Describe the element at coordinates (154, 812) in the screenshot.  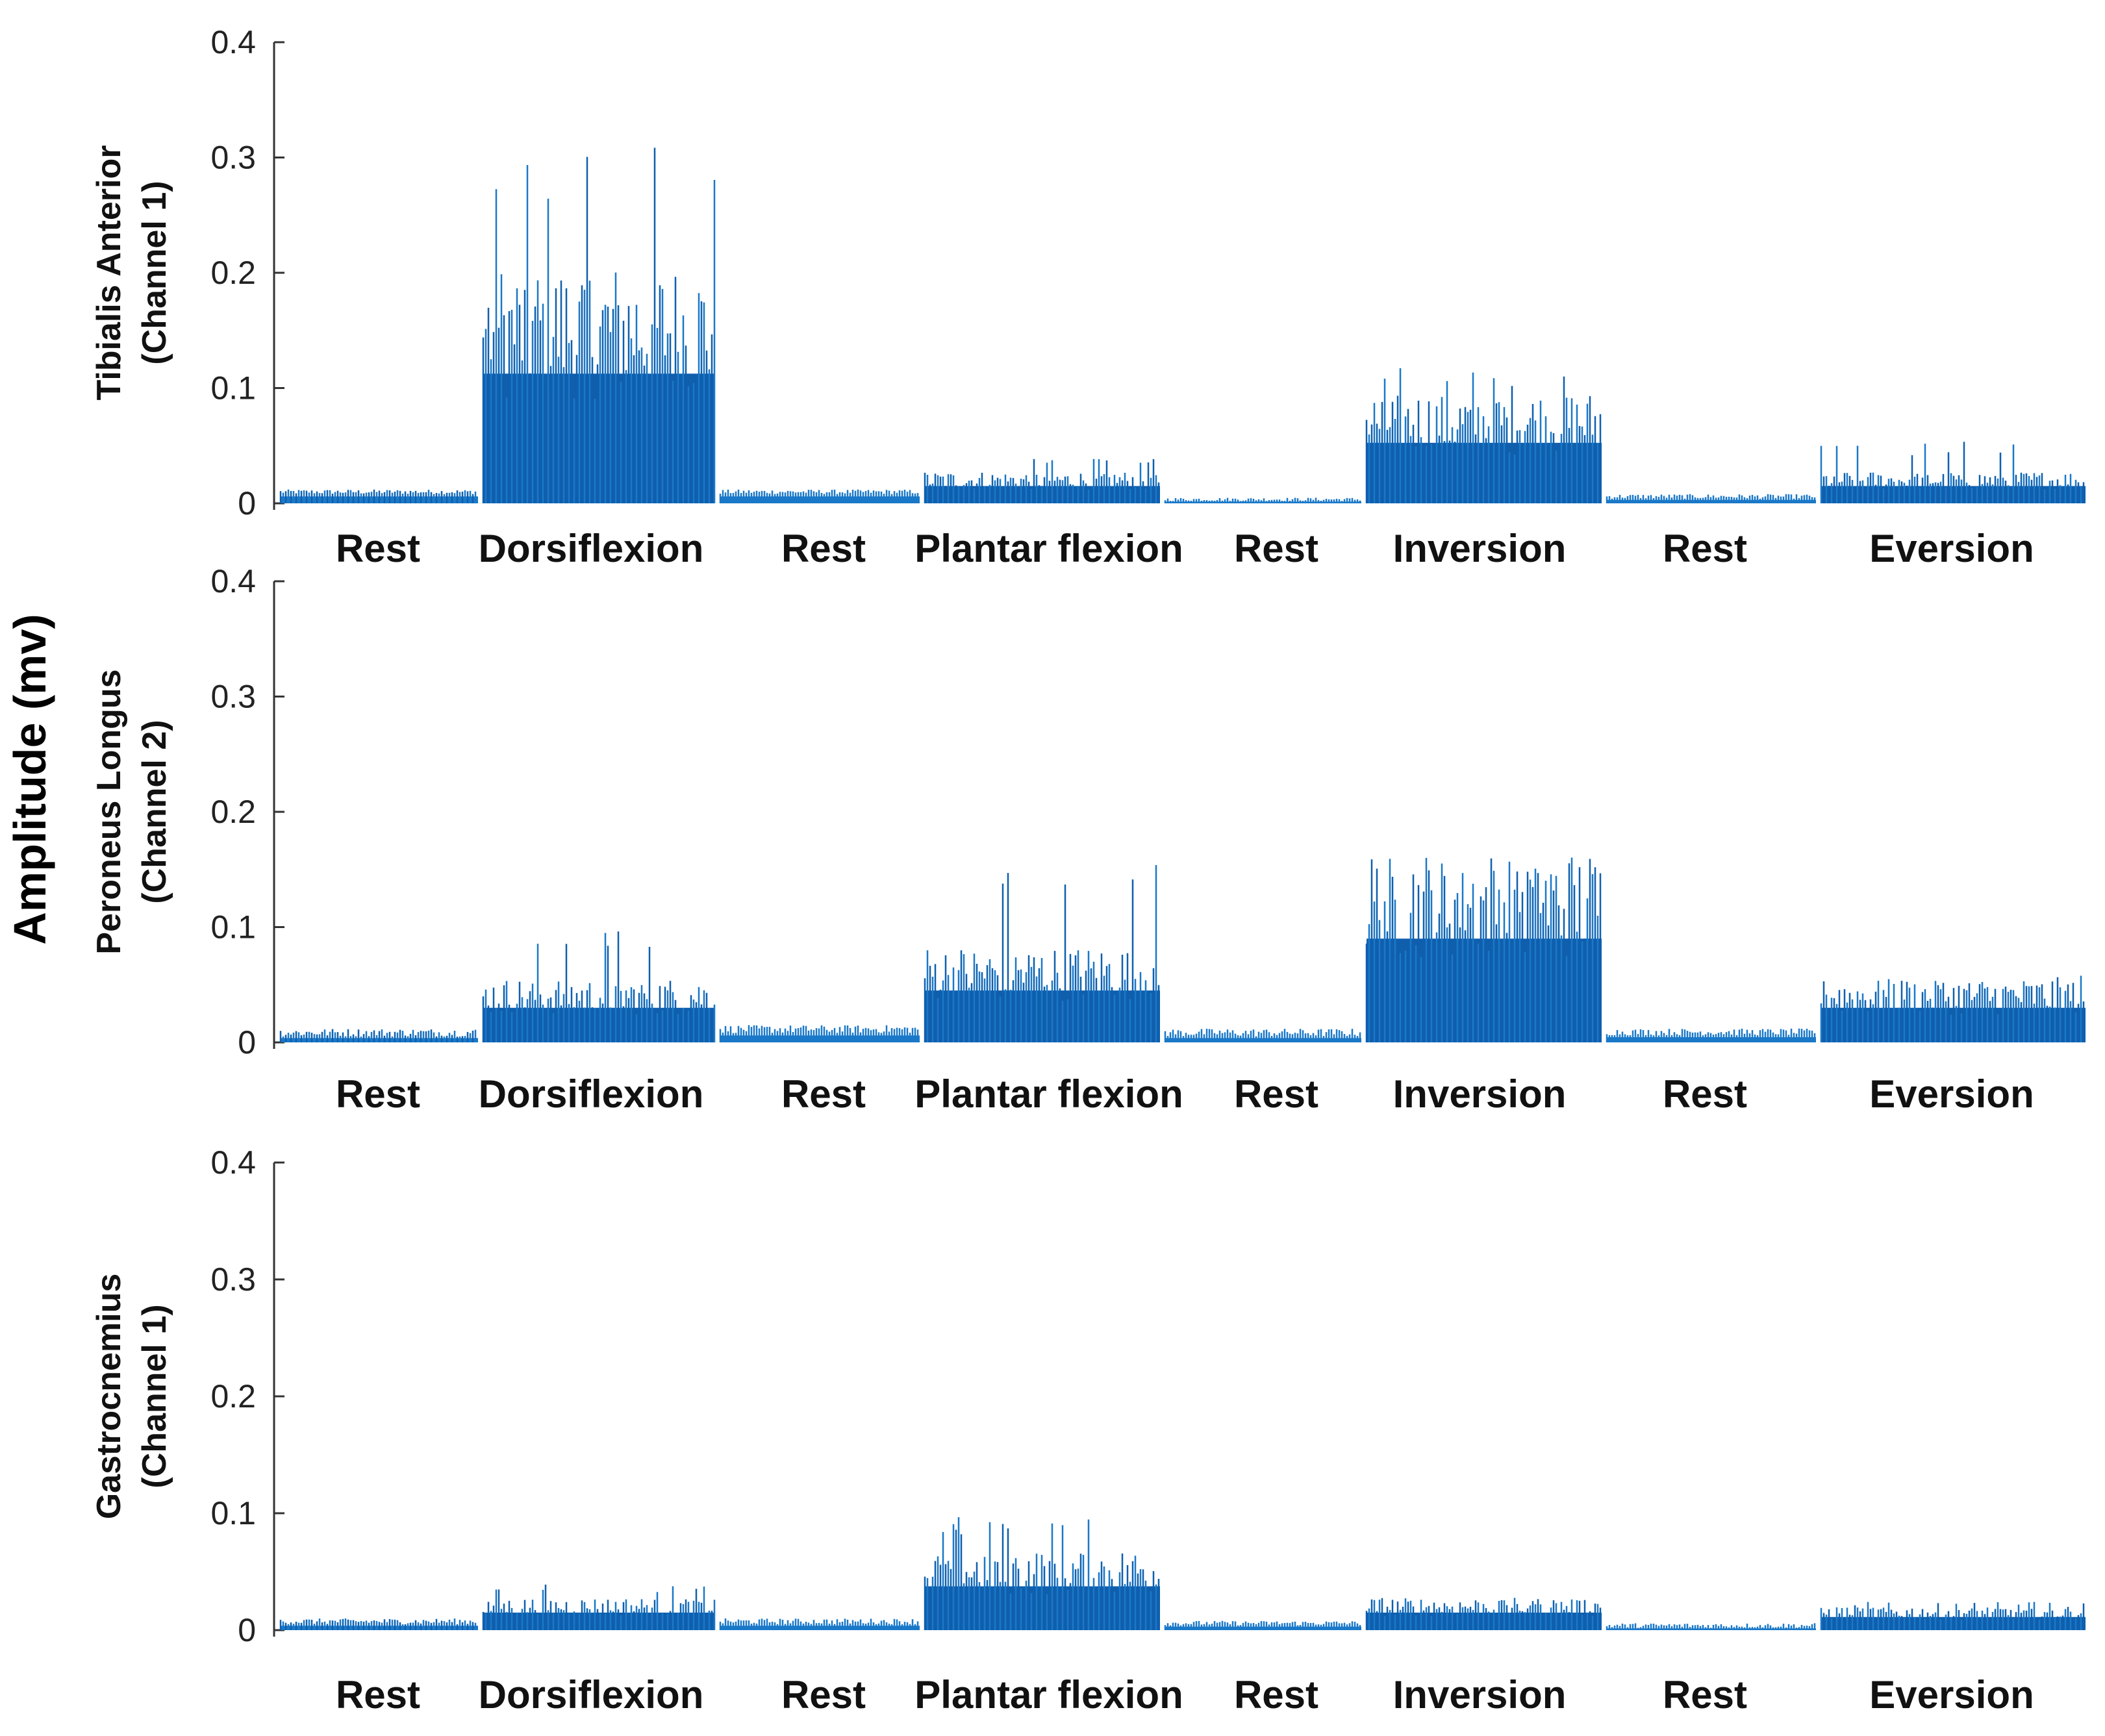
I see `panel-y-label-channel: (Channel 2)` at that location.